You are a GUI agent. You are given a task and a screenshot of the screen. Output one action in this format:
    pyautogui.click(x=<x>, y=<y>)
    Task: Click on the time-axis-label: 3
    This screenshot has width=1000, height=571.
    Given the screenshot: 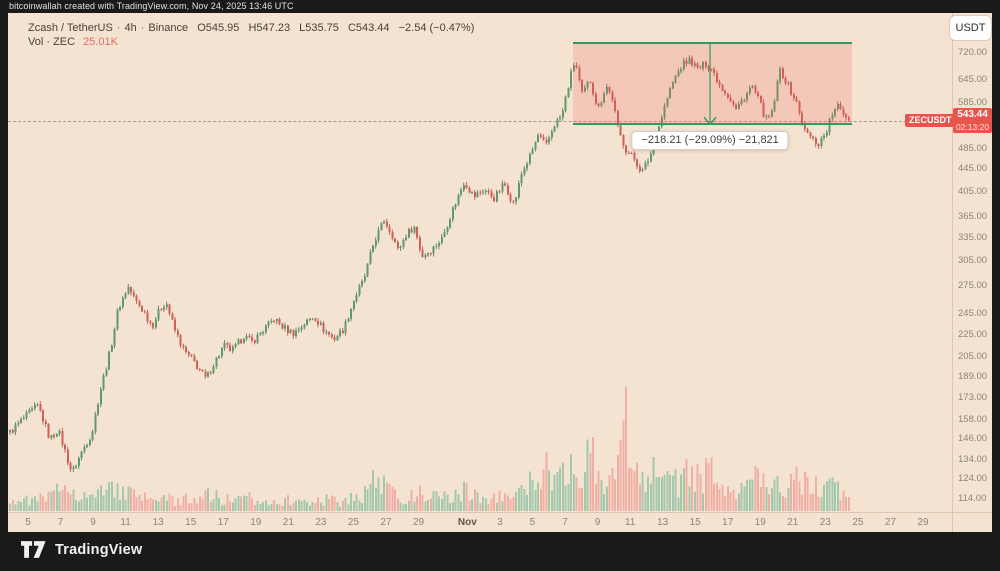 What is the action you would take?
    pyautogui.click(x=500, y=522)
    